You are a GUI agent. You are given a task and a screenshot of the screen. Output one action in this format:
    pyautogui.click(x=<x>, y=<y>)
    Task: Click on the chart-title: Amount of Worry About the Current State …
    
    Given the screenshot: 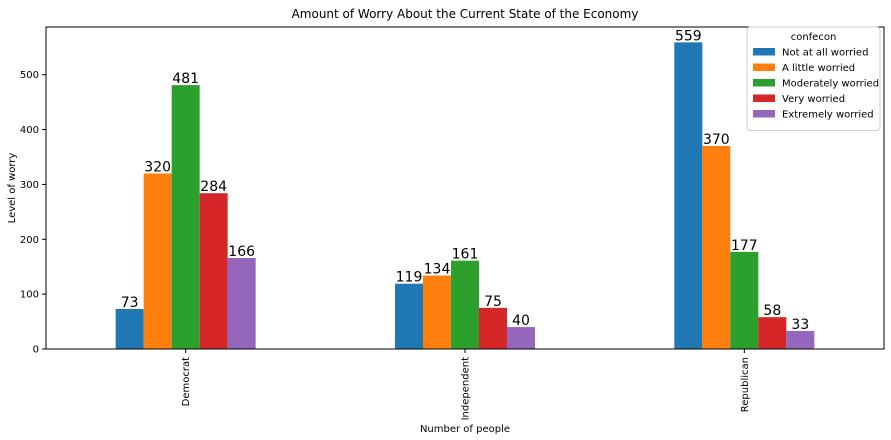 What is the action you would take?
    pyautogui.click(x=465, y=14)
    